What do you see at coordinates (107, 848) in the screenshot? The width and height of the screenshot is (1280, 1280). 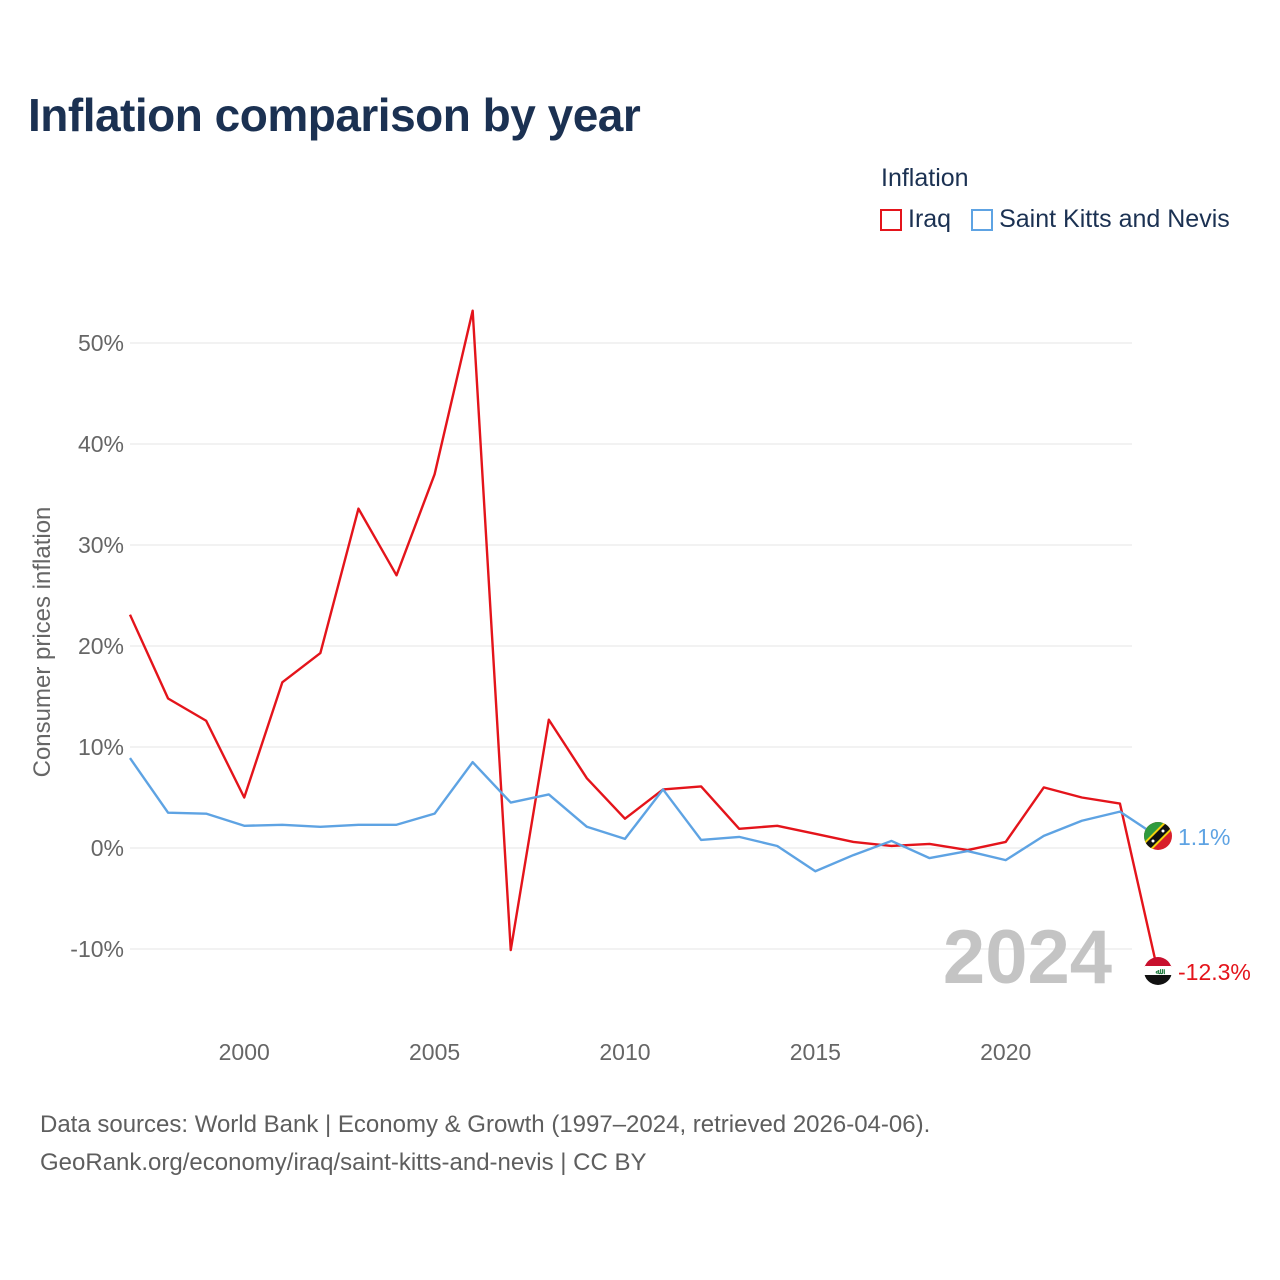 I see `y-tick-label: 0%` at bounding box center [107, 848].